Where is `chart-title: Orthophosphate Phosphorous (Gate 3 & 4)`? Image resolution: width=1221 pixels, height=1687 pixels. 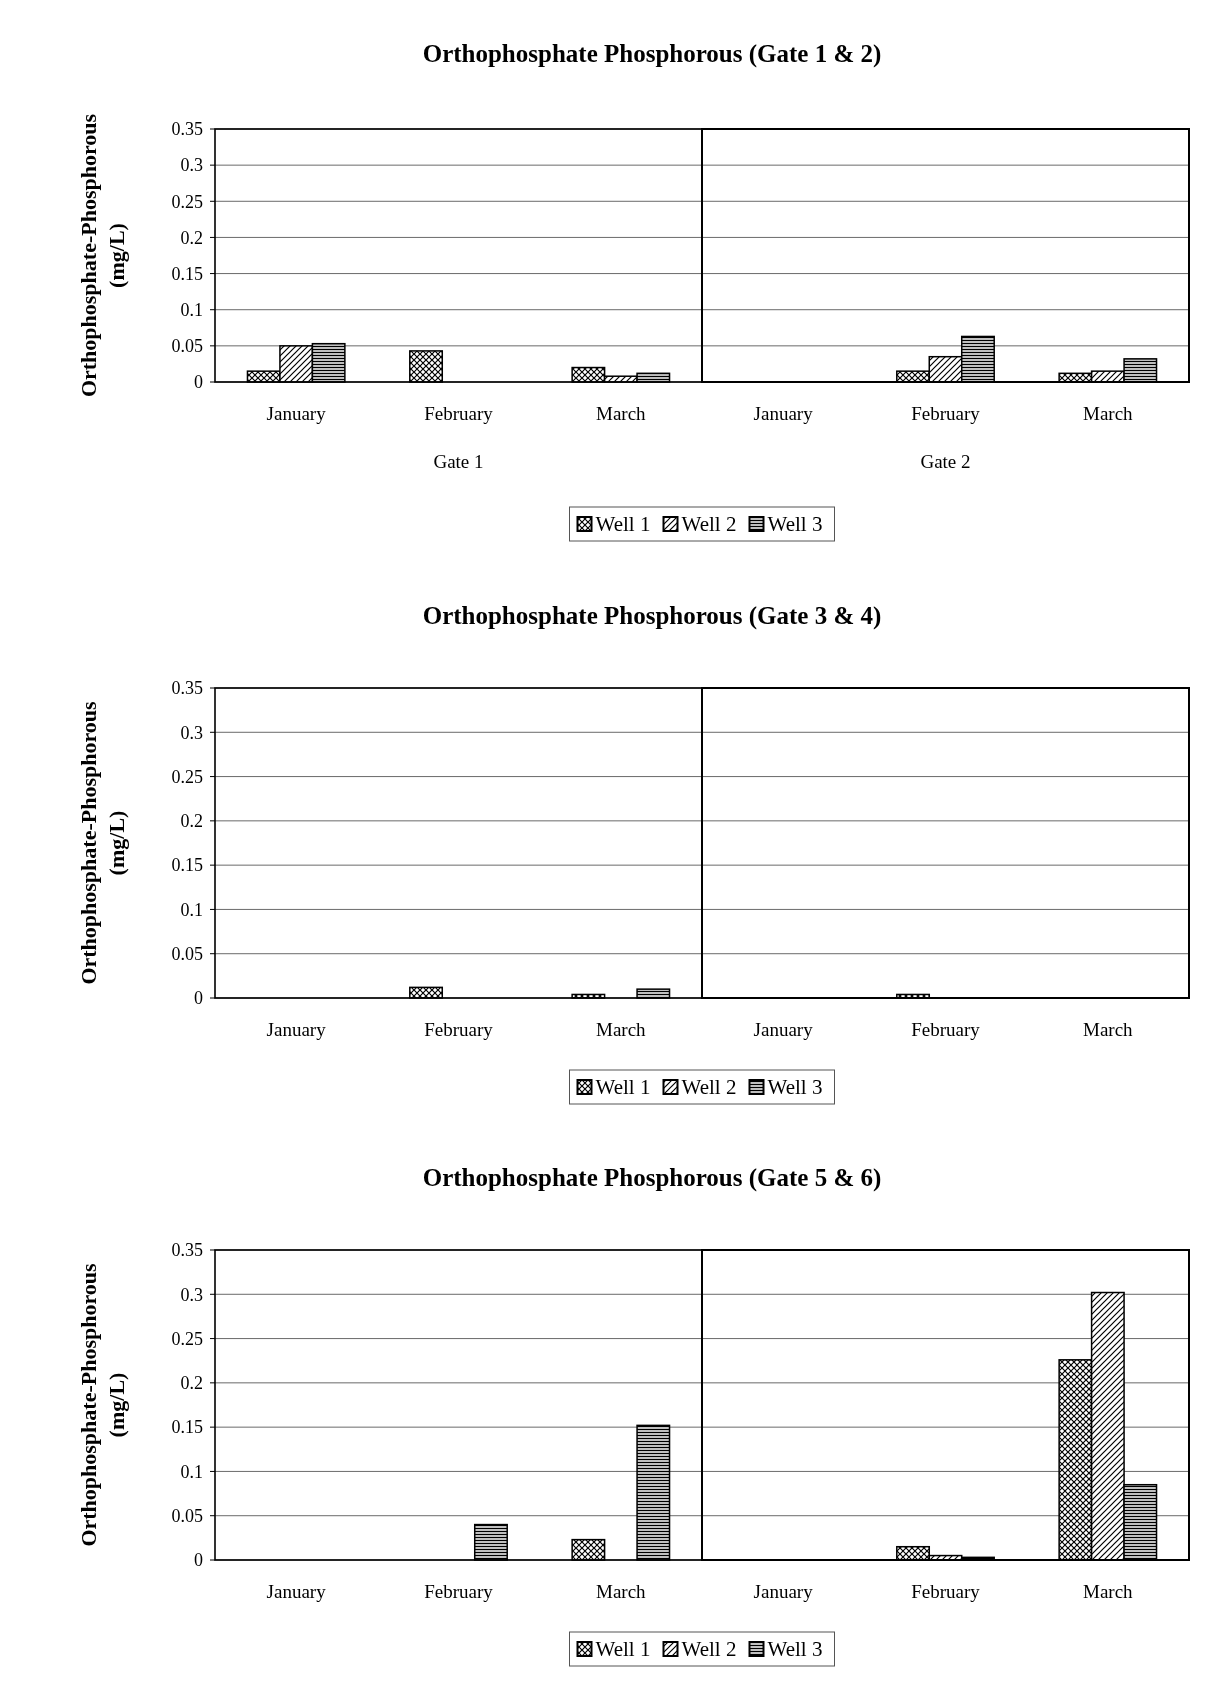
chart-title: Orthophosphate Phosphorous (Gate 3 & 4) is located at coordinates (652, 616).